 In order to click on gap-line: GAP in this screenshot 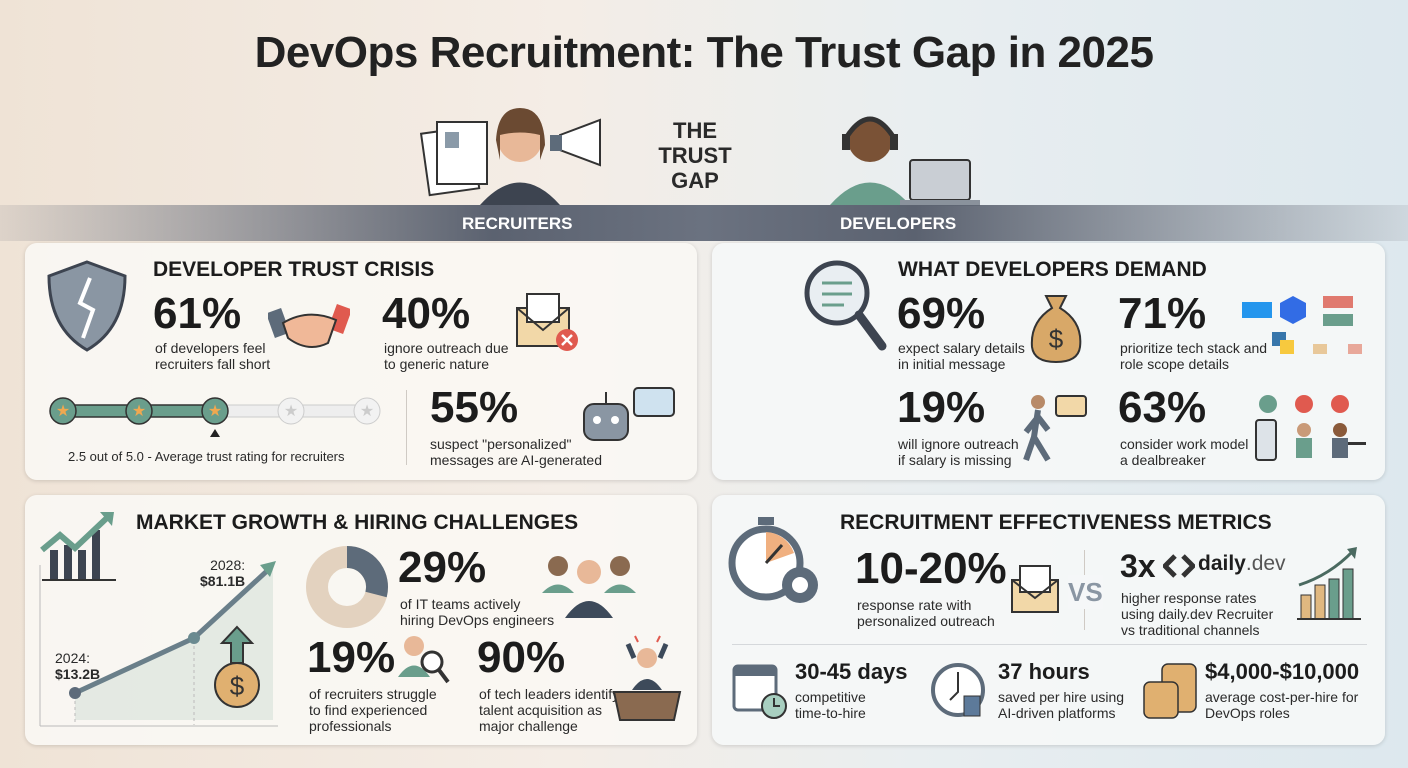, I will do `click(695, 180)`.